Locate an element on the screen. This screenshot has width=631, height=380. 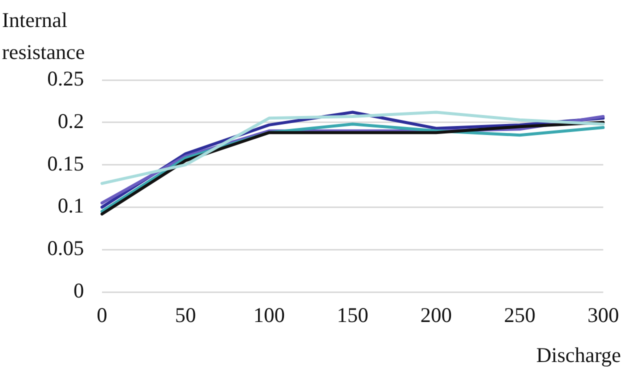
y-tick-label: 0.05 is located at coordinates (65, 248).